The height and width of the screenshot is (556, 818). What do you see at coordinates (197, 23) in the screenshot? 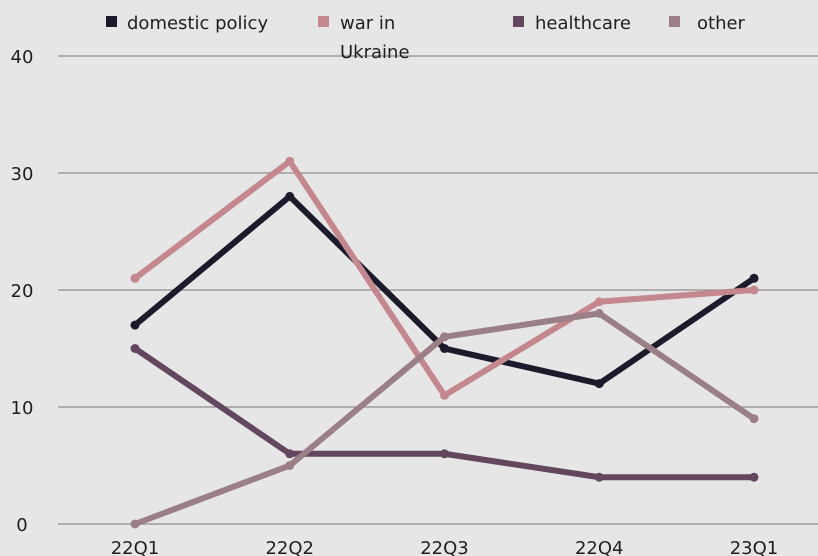
I see `legend-label: domestic policy` at bounding box center [197, 23].